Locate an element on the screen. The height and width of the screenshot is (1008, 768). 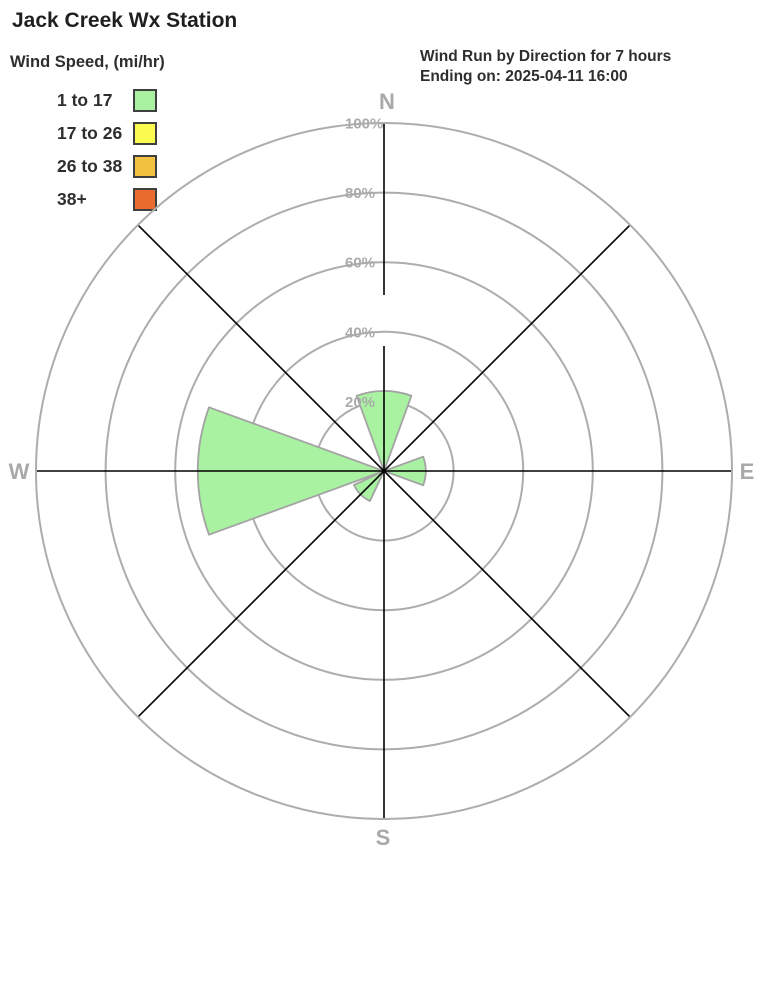
wind-speed-legend: 1 to 17 17 to 26 26 to 38 38+ is located at coordinates (107, 150).